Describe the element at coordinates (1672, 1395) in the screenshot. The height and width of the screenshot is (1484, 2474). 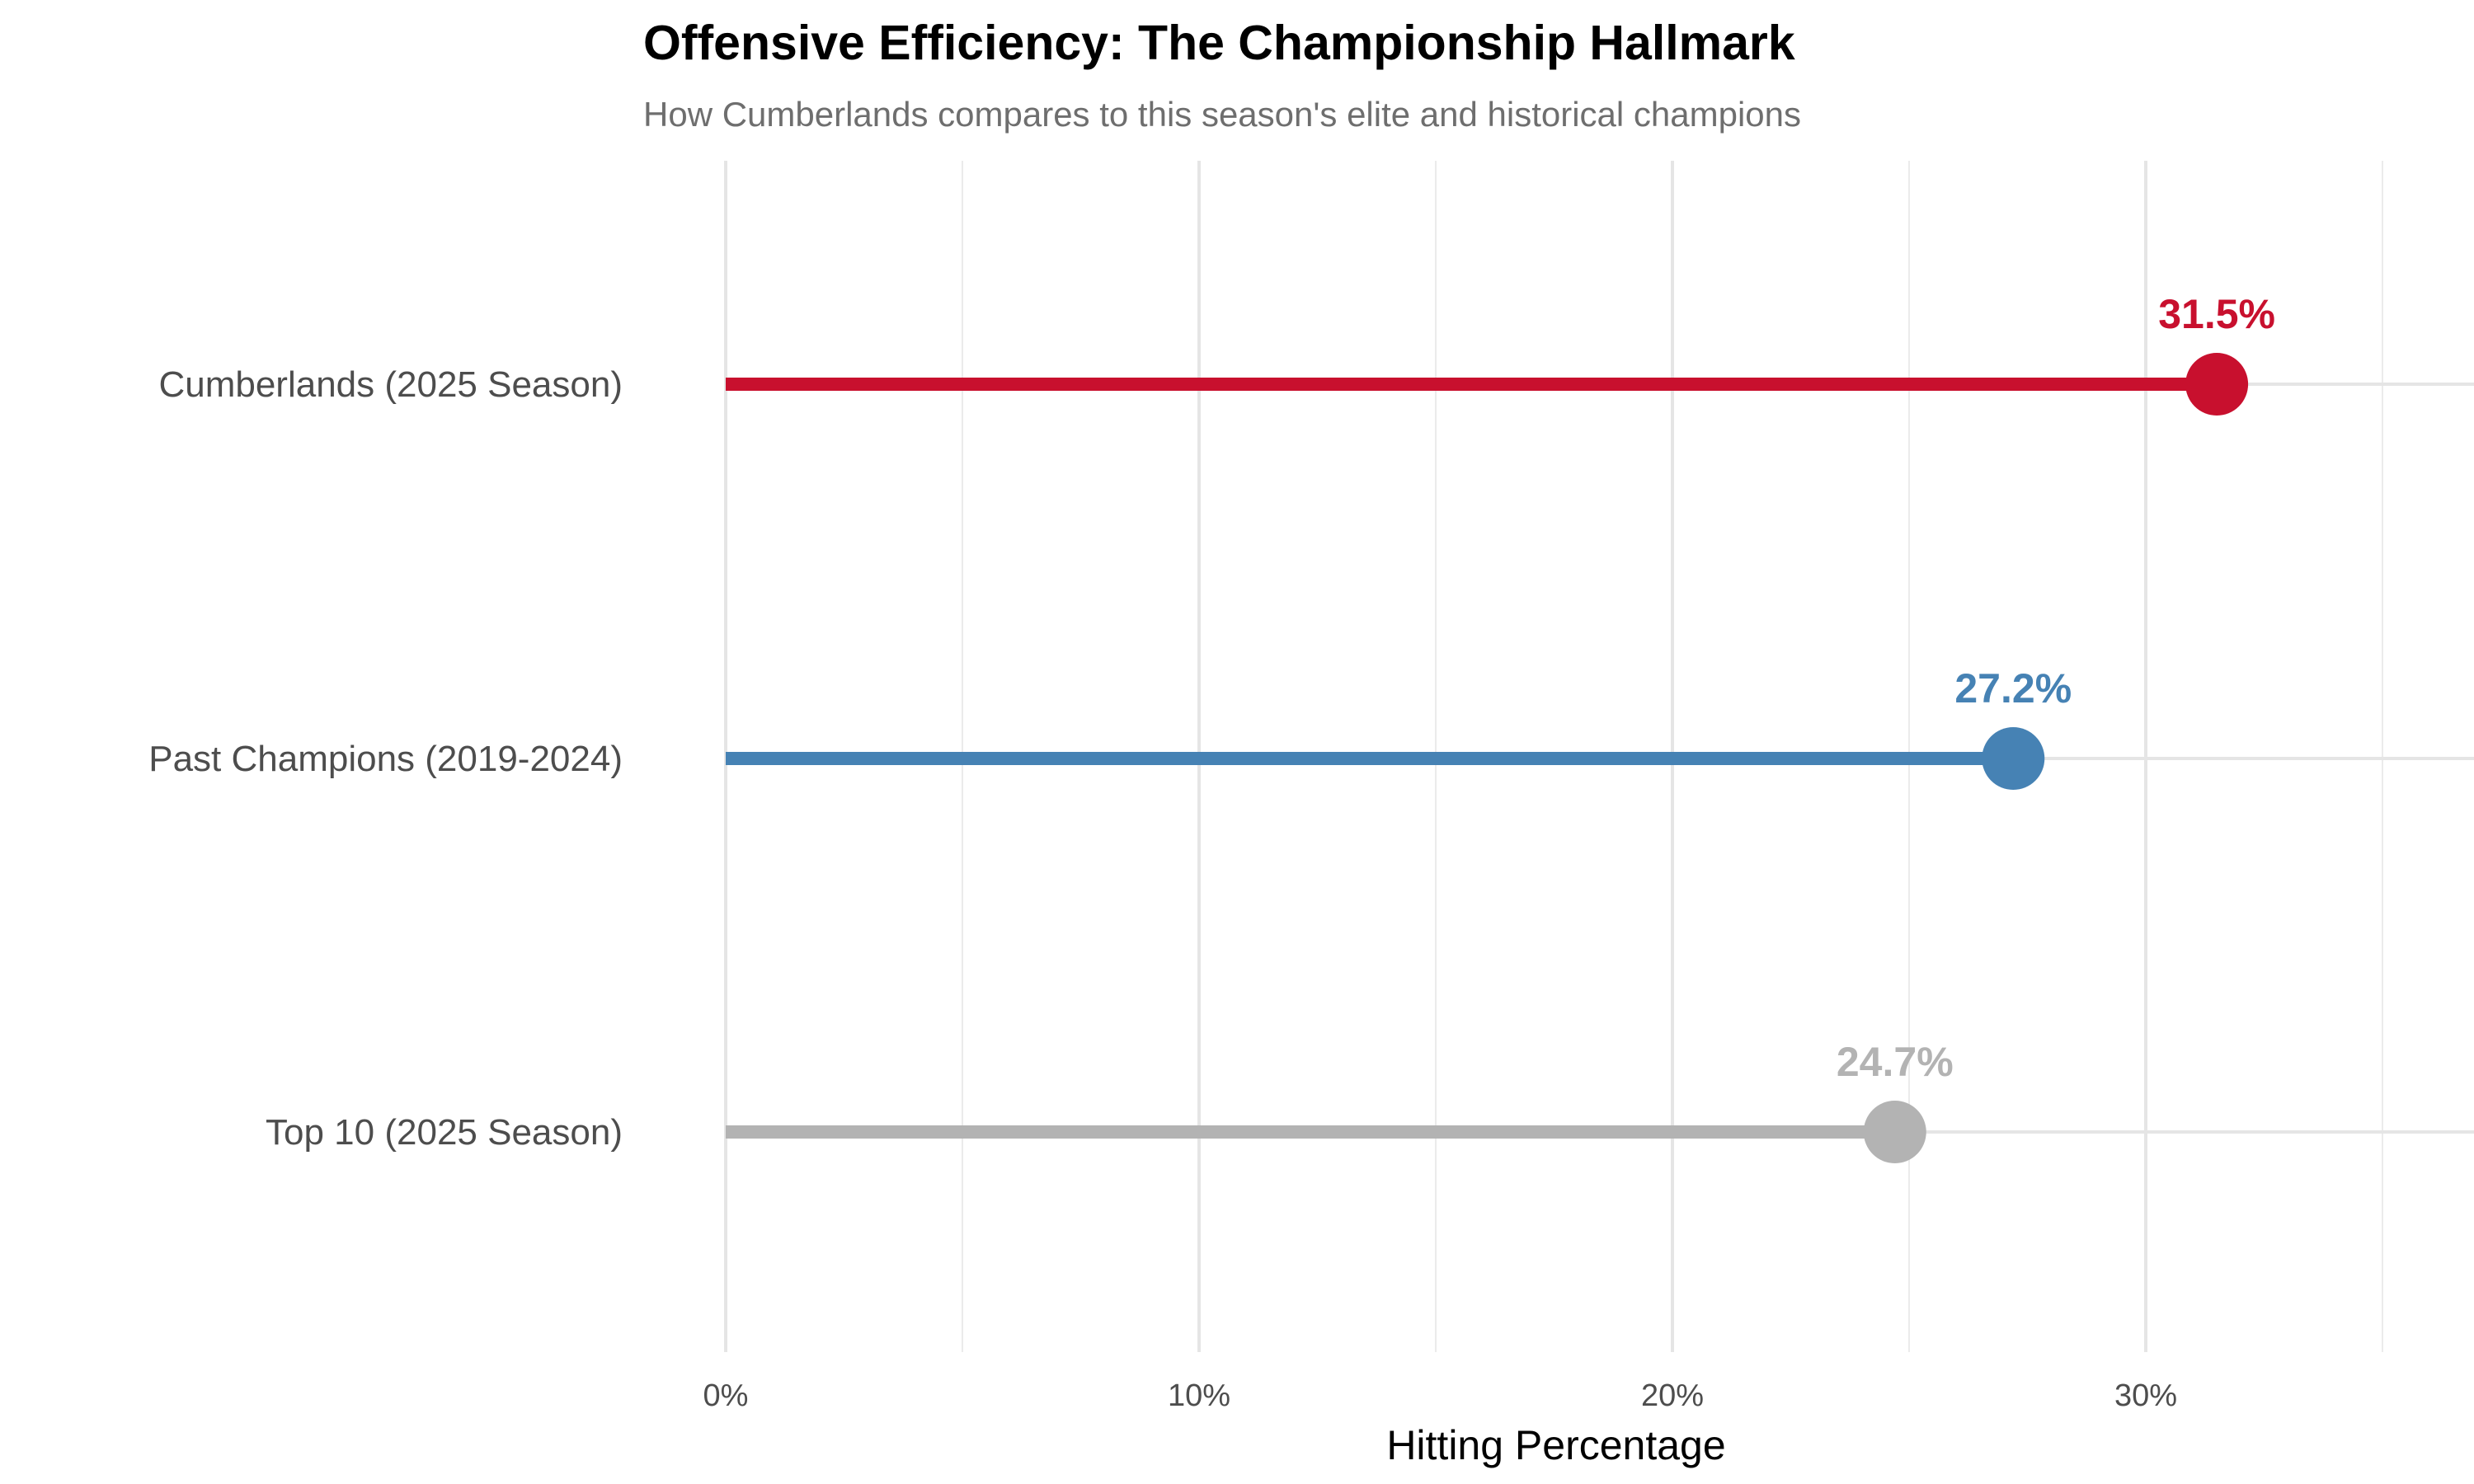
I see `x-tick-label: 20%` at that location.